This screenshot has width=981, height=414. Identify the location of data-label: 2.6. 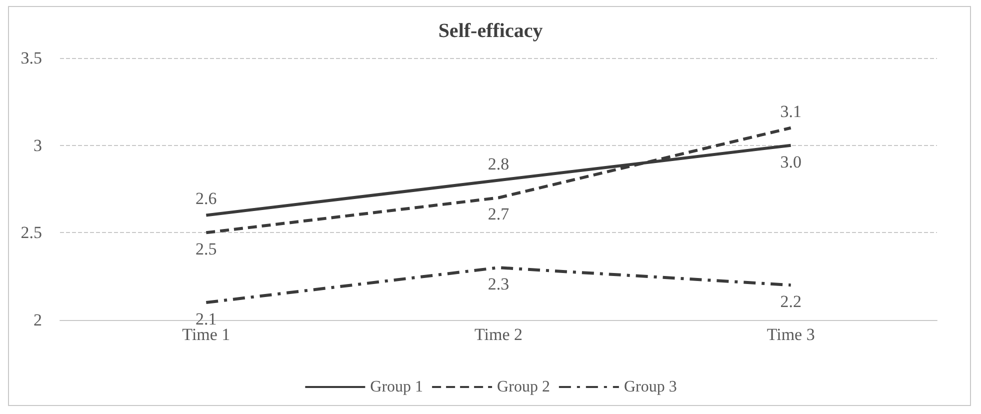
(206, 198).